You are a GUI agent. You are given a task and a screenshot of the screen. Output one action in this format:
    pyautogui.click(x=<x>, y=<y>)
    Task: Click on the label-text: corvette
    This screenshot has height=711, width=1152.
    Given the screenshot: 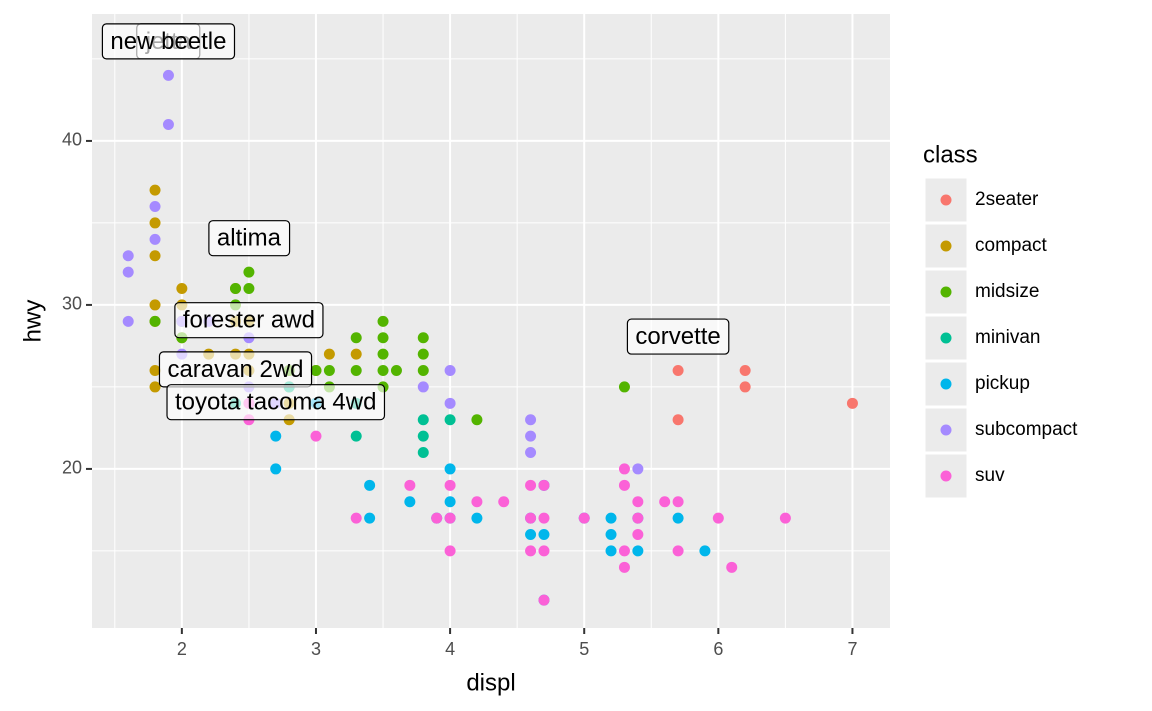 What is the action you would take?
    pyautogui.click(x=677, y=336)
    